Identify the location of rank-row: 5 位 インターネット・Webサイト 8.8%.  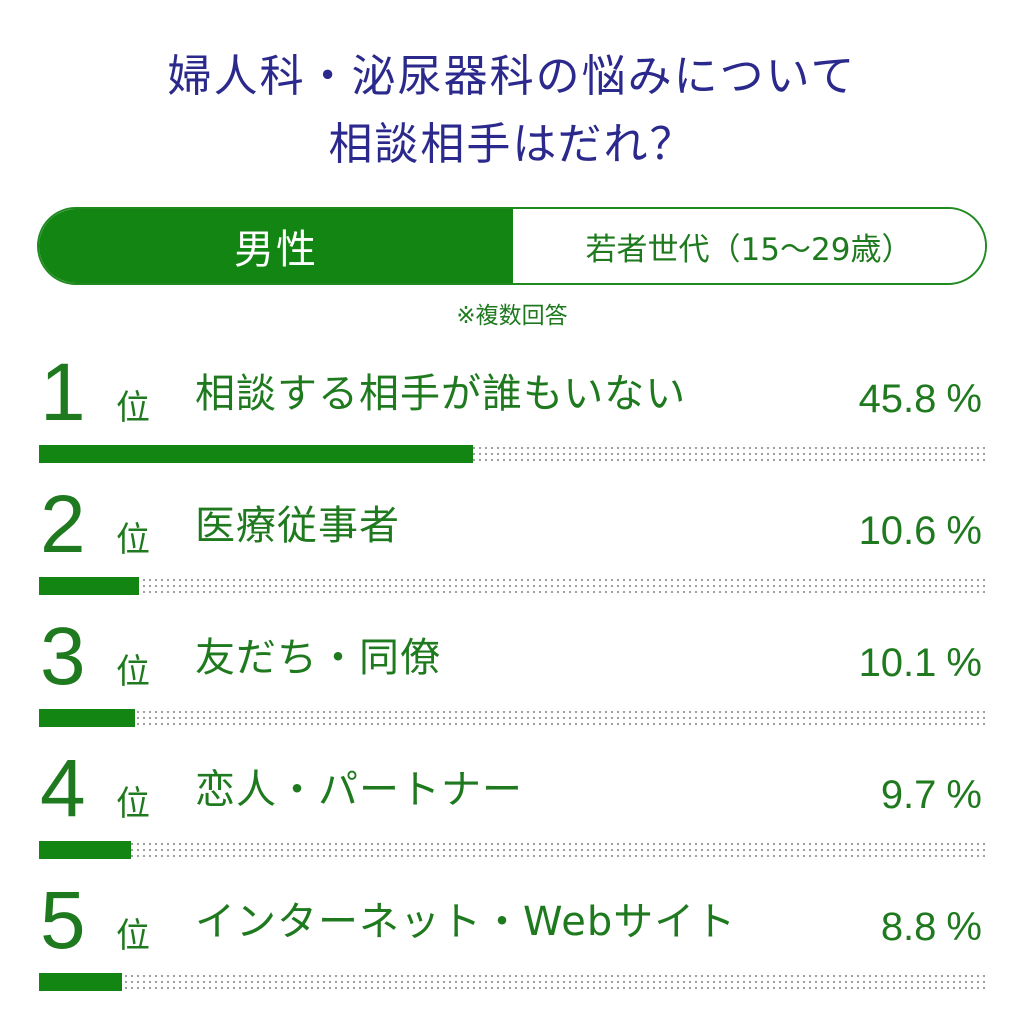
(512, 933).